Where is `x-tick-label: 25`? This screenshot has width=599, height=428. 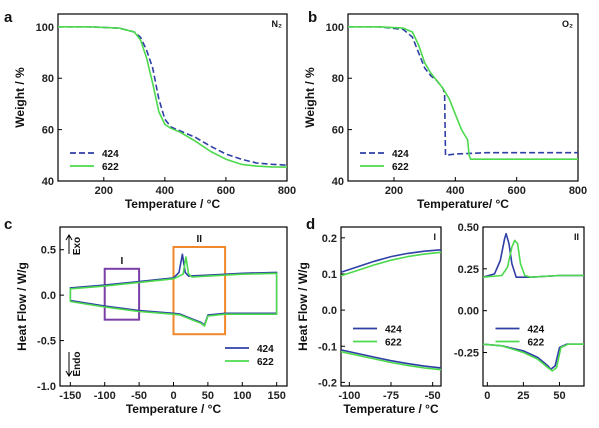
x-tick-label: 25 is located at coordinates (523, 396).